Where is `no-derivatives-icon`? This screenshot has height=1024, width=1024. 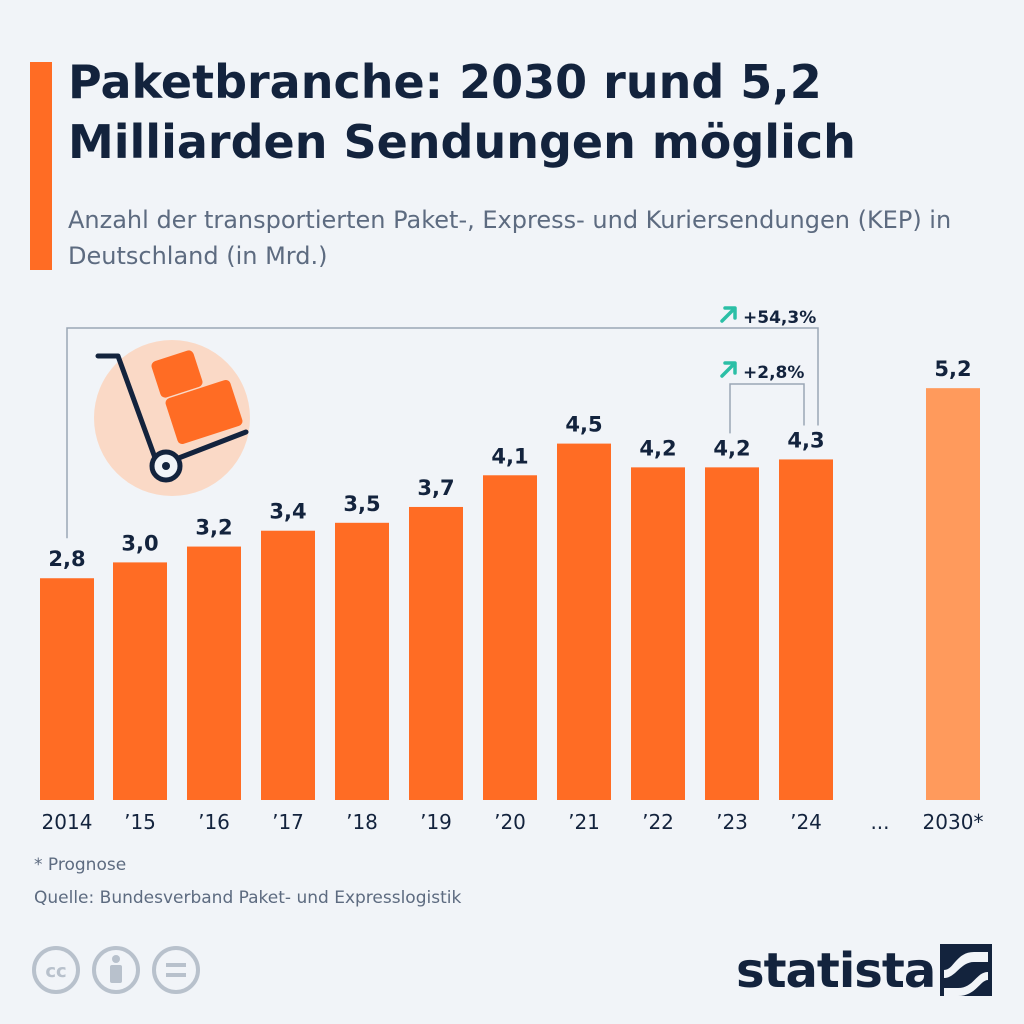 no-derivatives-icon is located at coordinates (176, 970).